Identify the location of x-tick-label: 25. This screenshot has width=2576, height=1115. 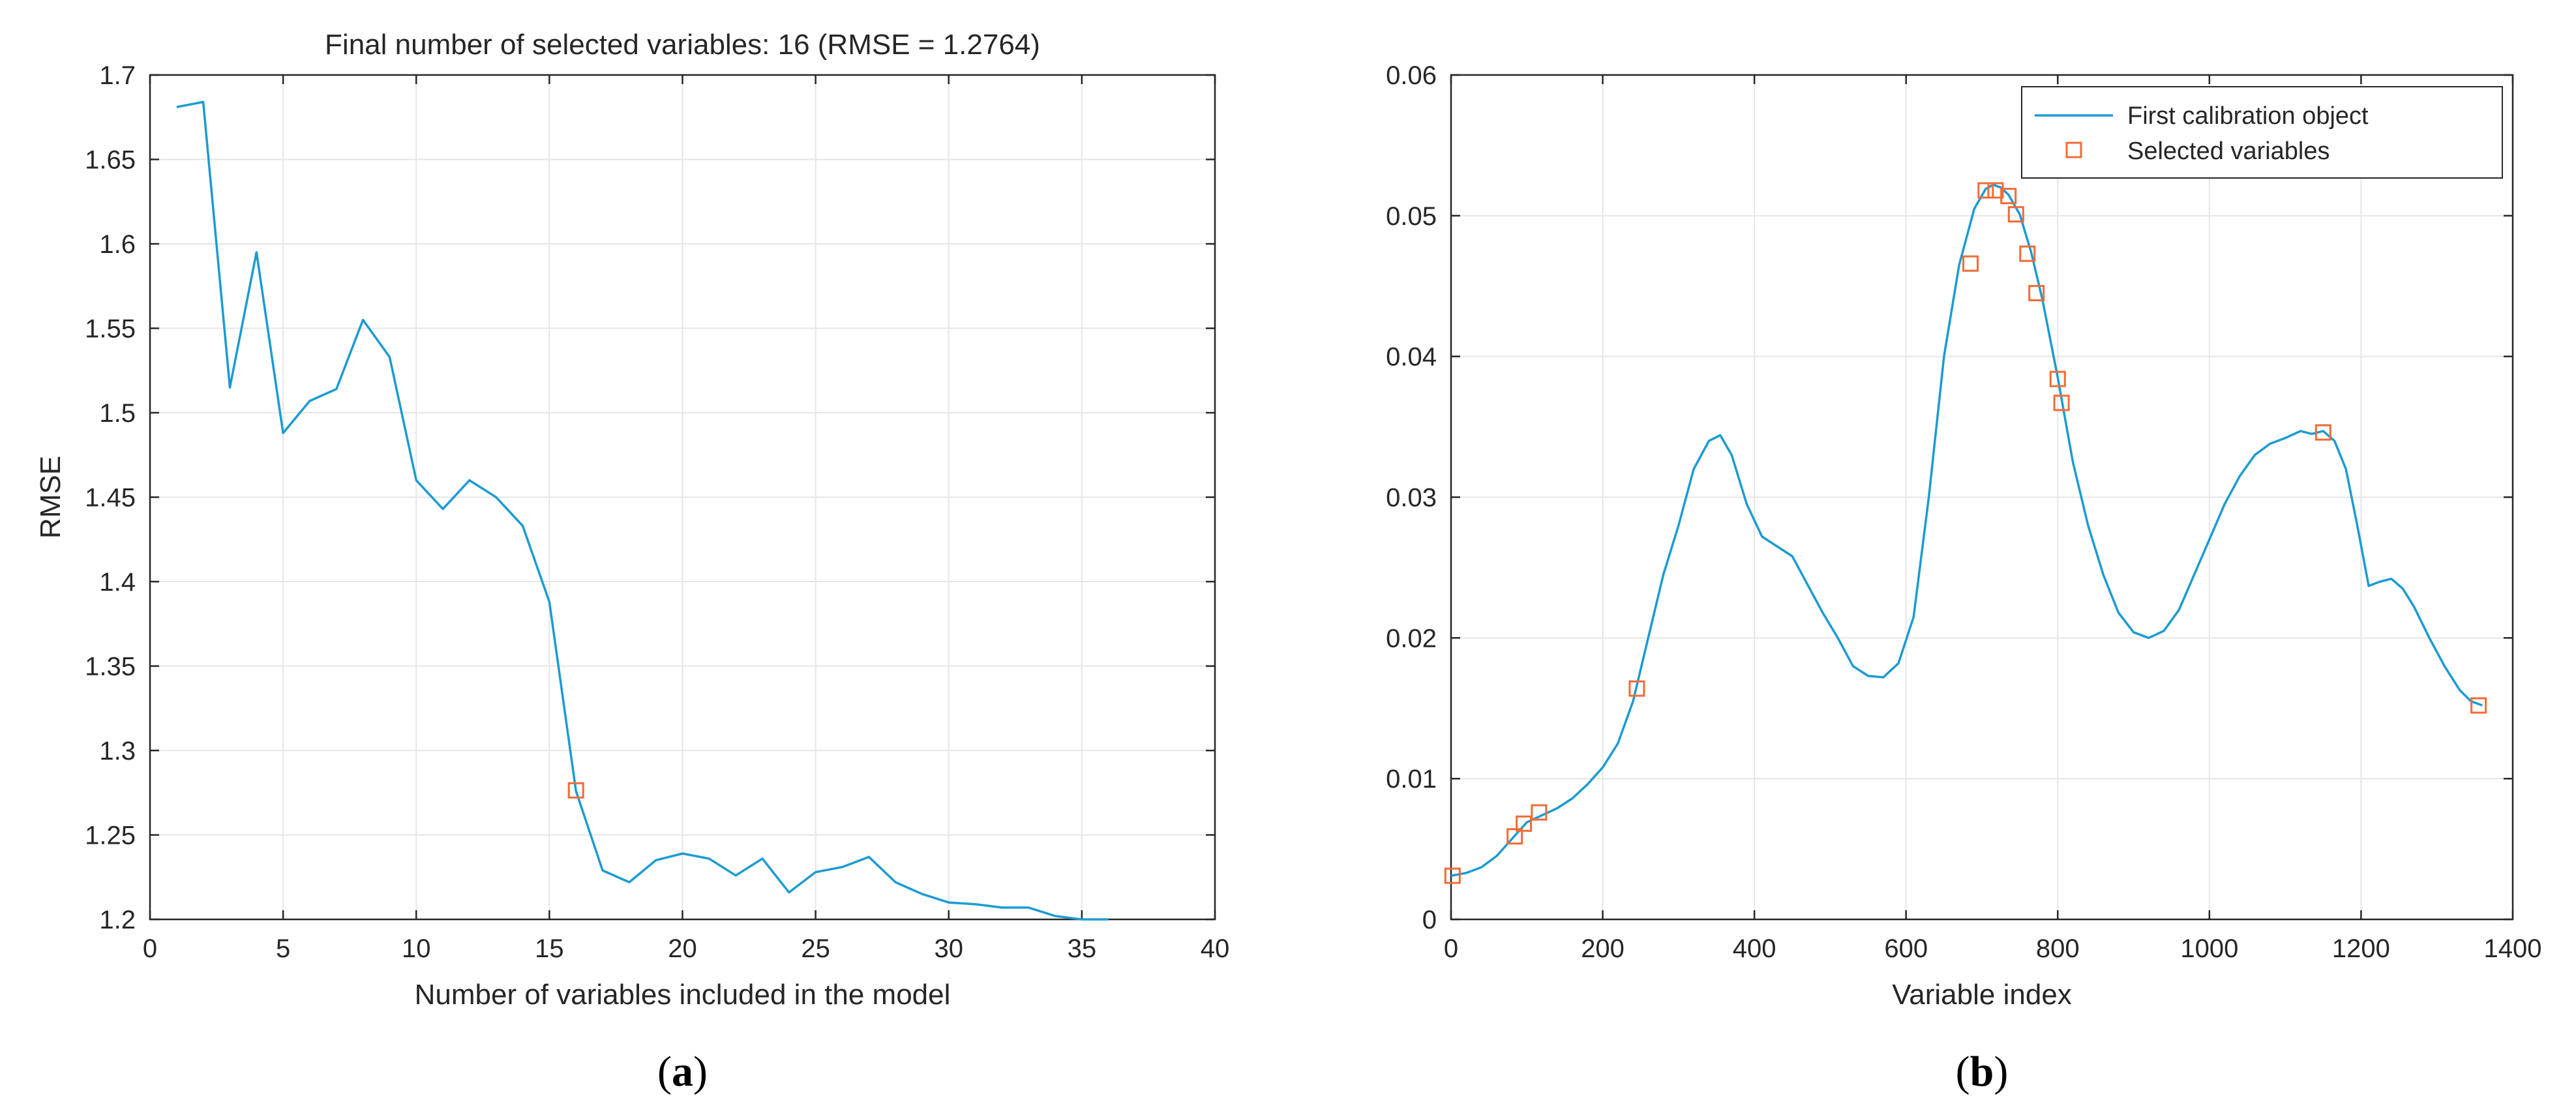
(815, 948).